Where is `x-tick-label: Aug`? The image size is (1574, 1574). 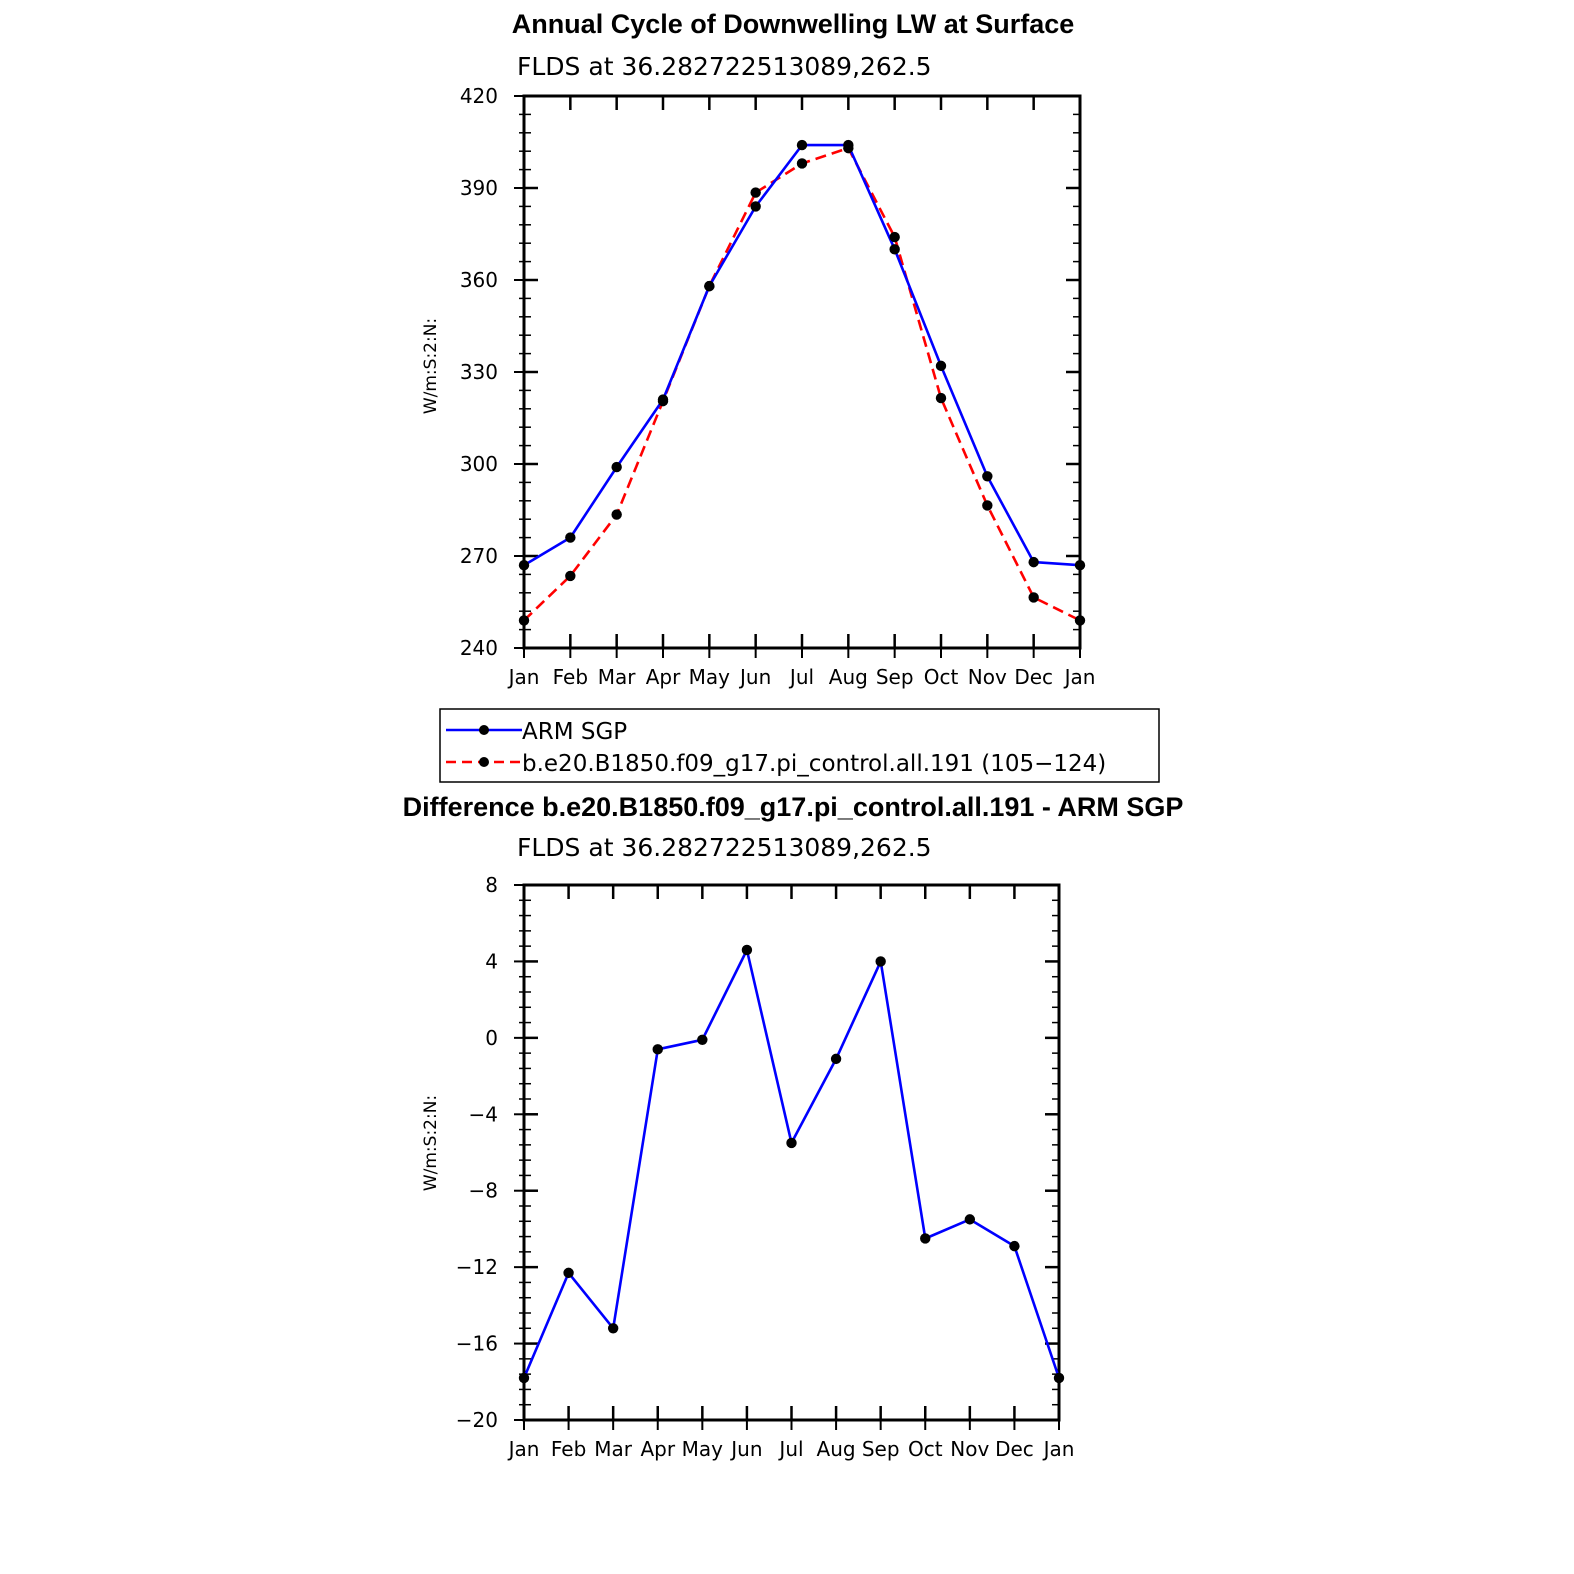
x-tick-label: Aug is located at coordinates (848, 677).